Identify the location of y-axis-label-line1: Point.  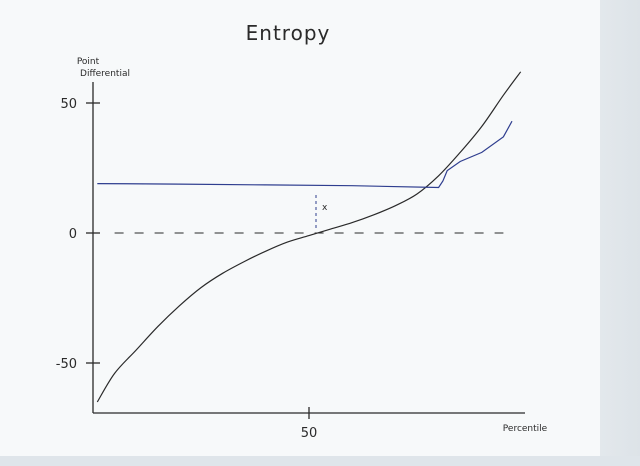
(88, 62).